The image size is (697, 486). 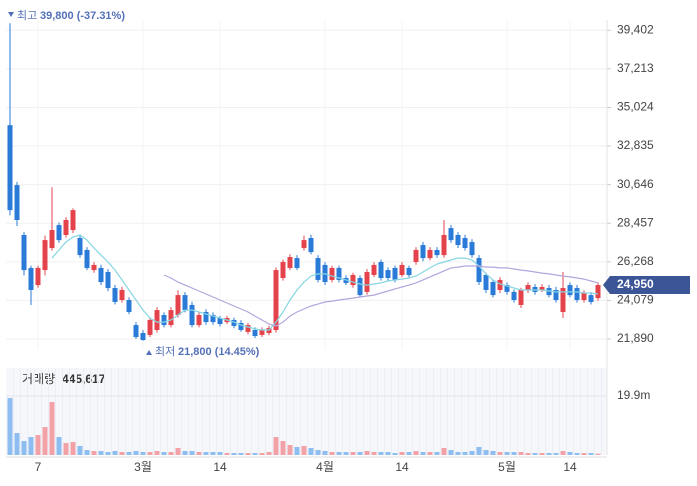 I want to click on volume-title: 거래량, so click(x=38, y=379).